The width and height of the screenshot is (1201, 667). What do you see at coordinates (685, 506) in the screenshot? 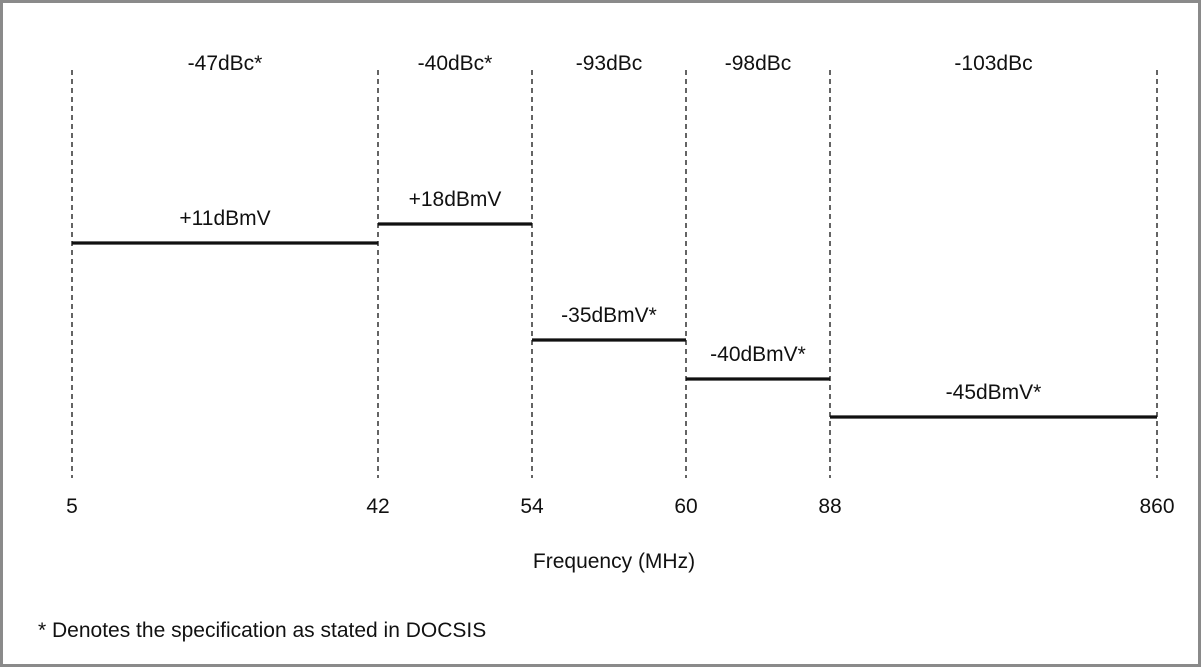
I see `tick-label-60: 60` at bounding box center [685, 506].